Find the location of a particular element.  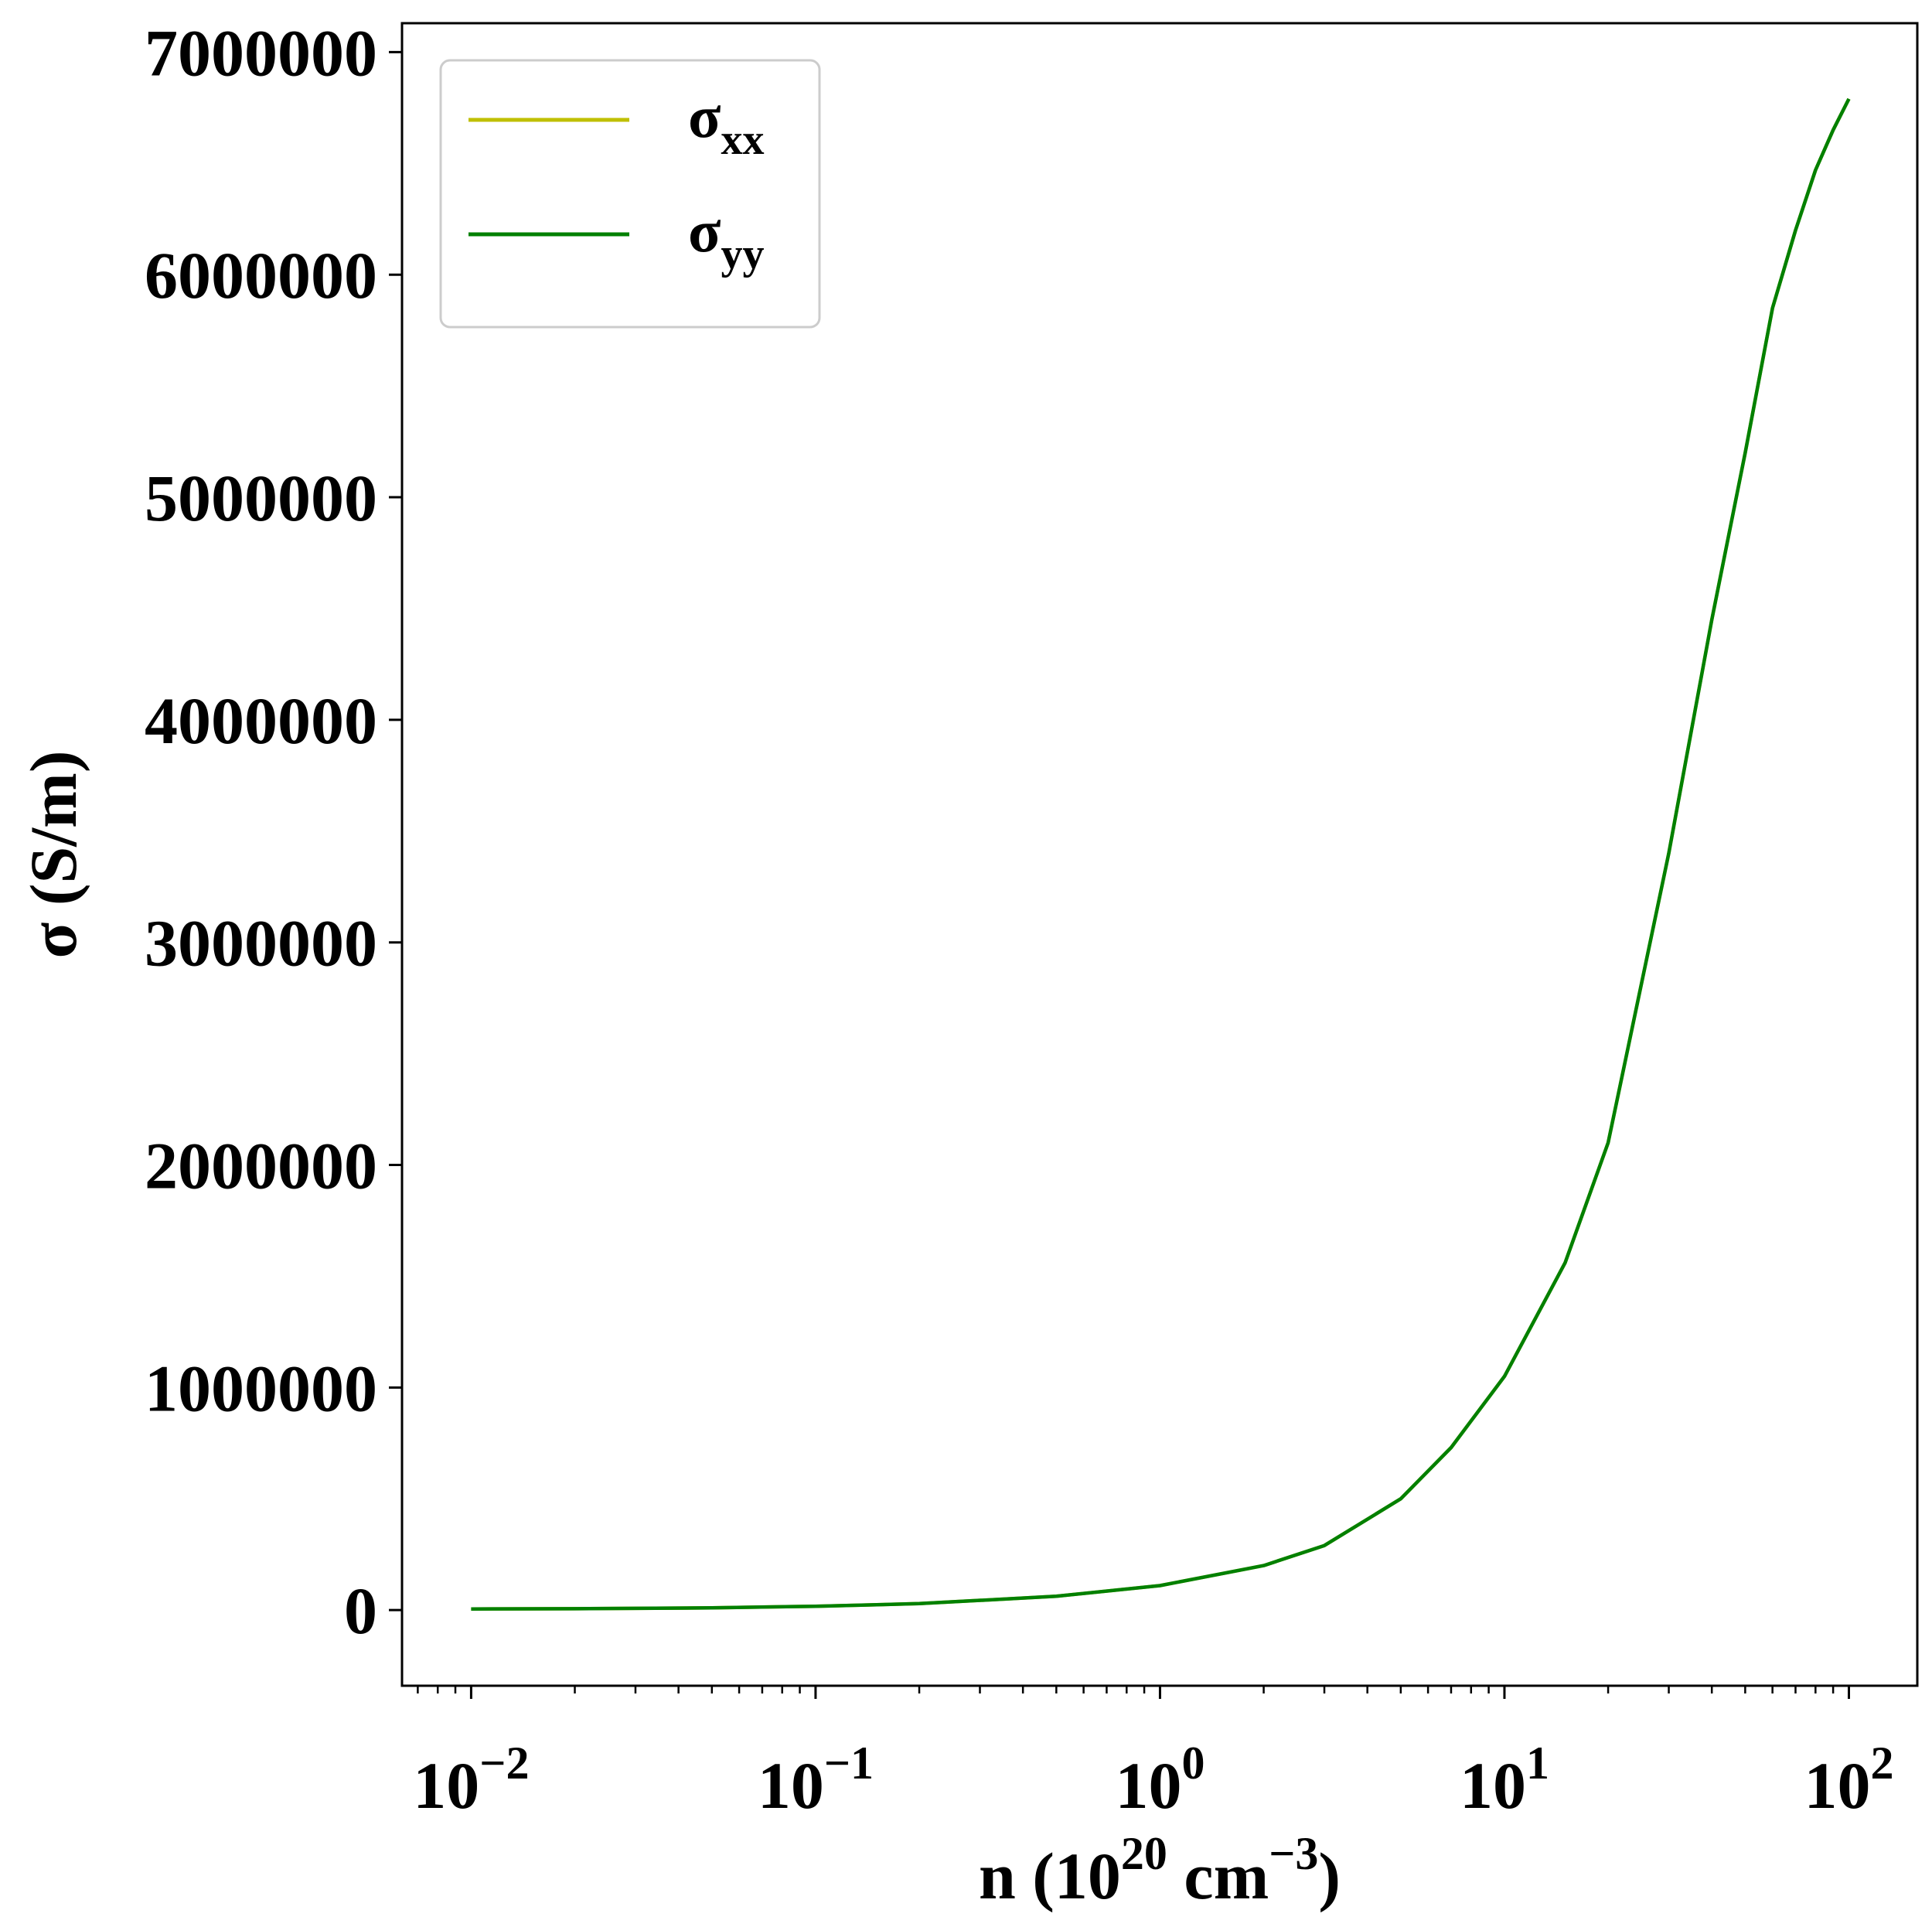

y-tick-label: 5000000 is located at coordinates (261, 498).